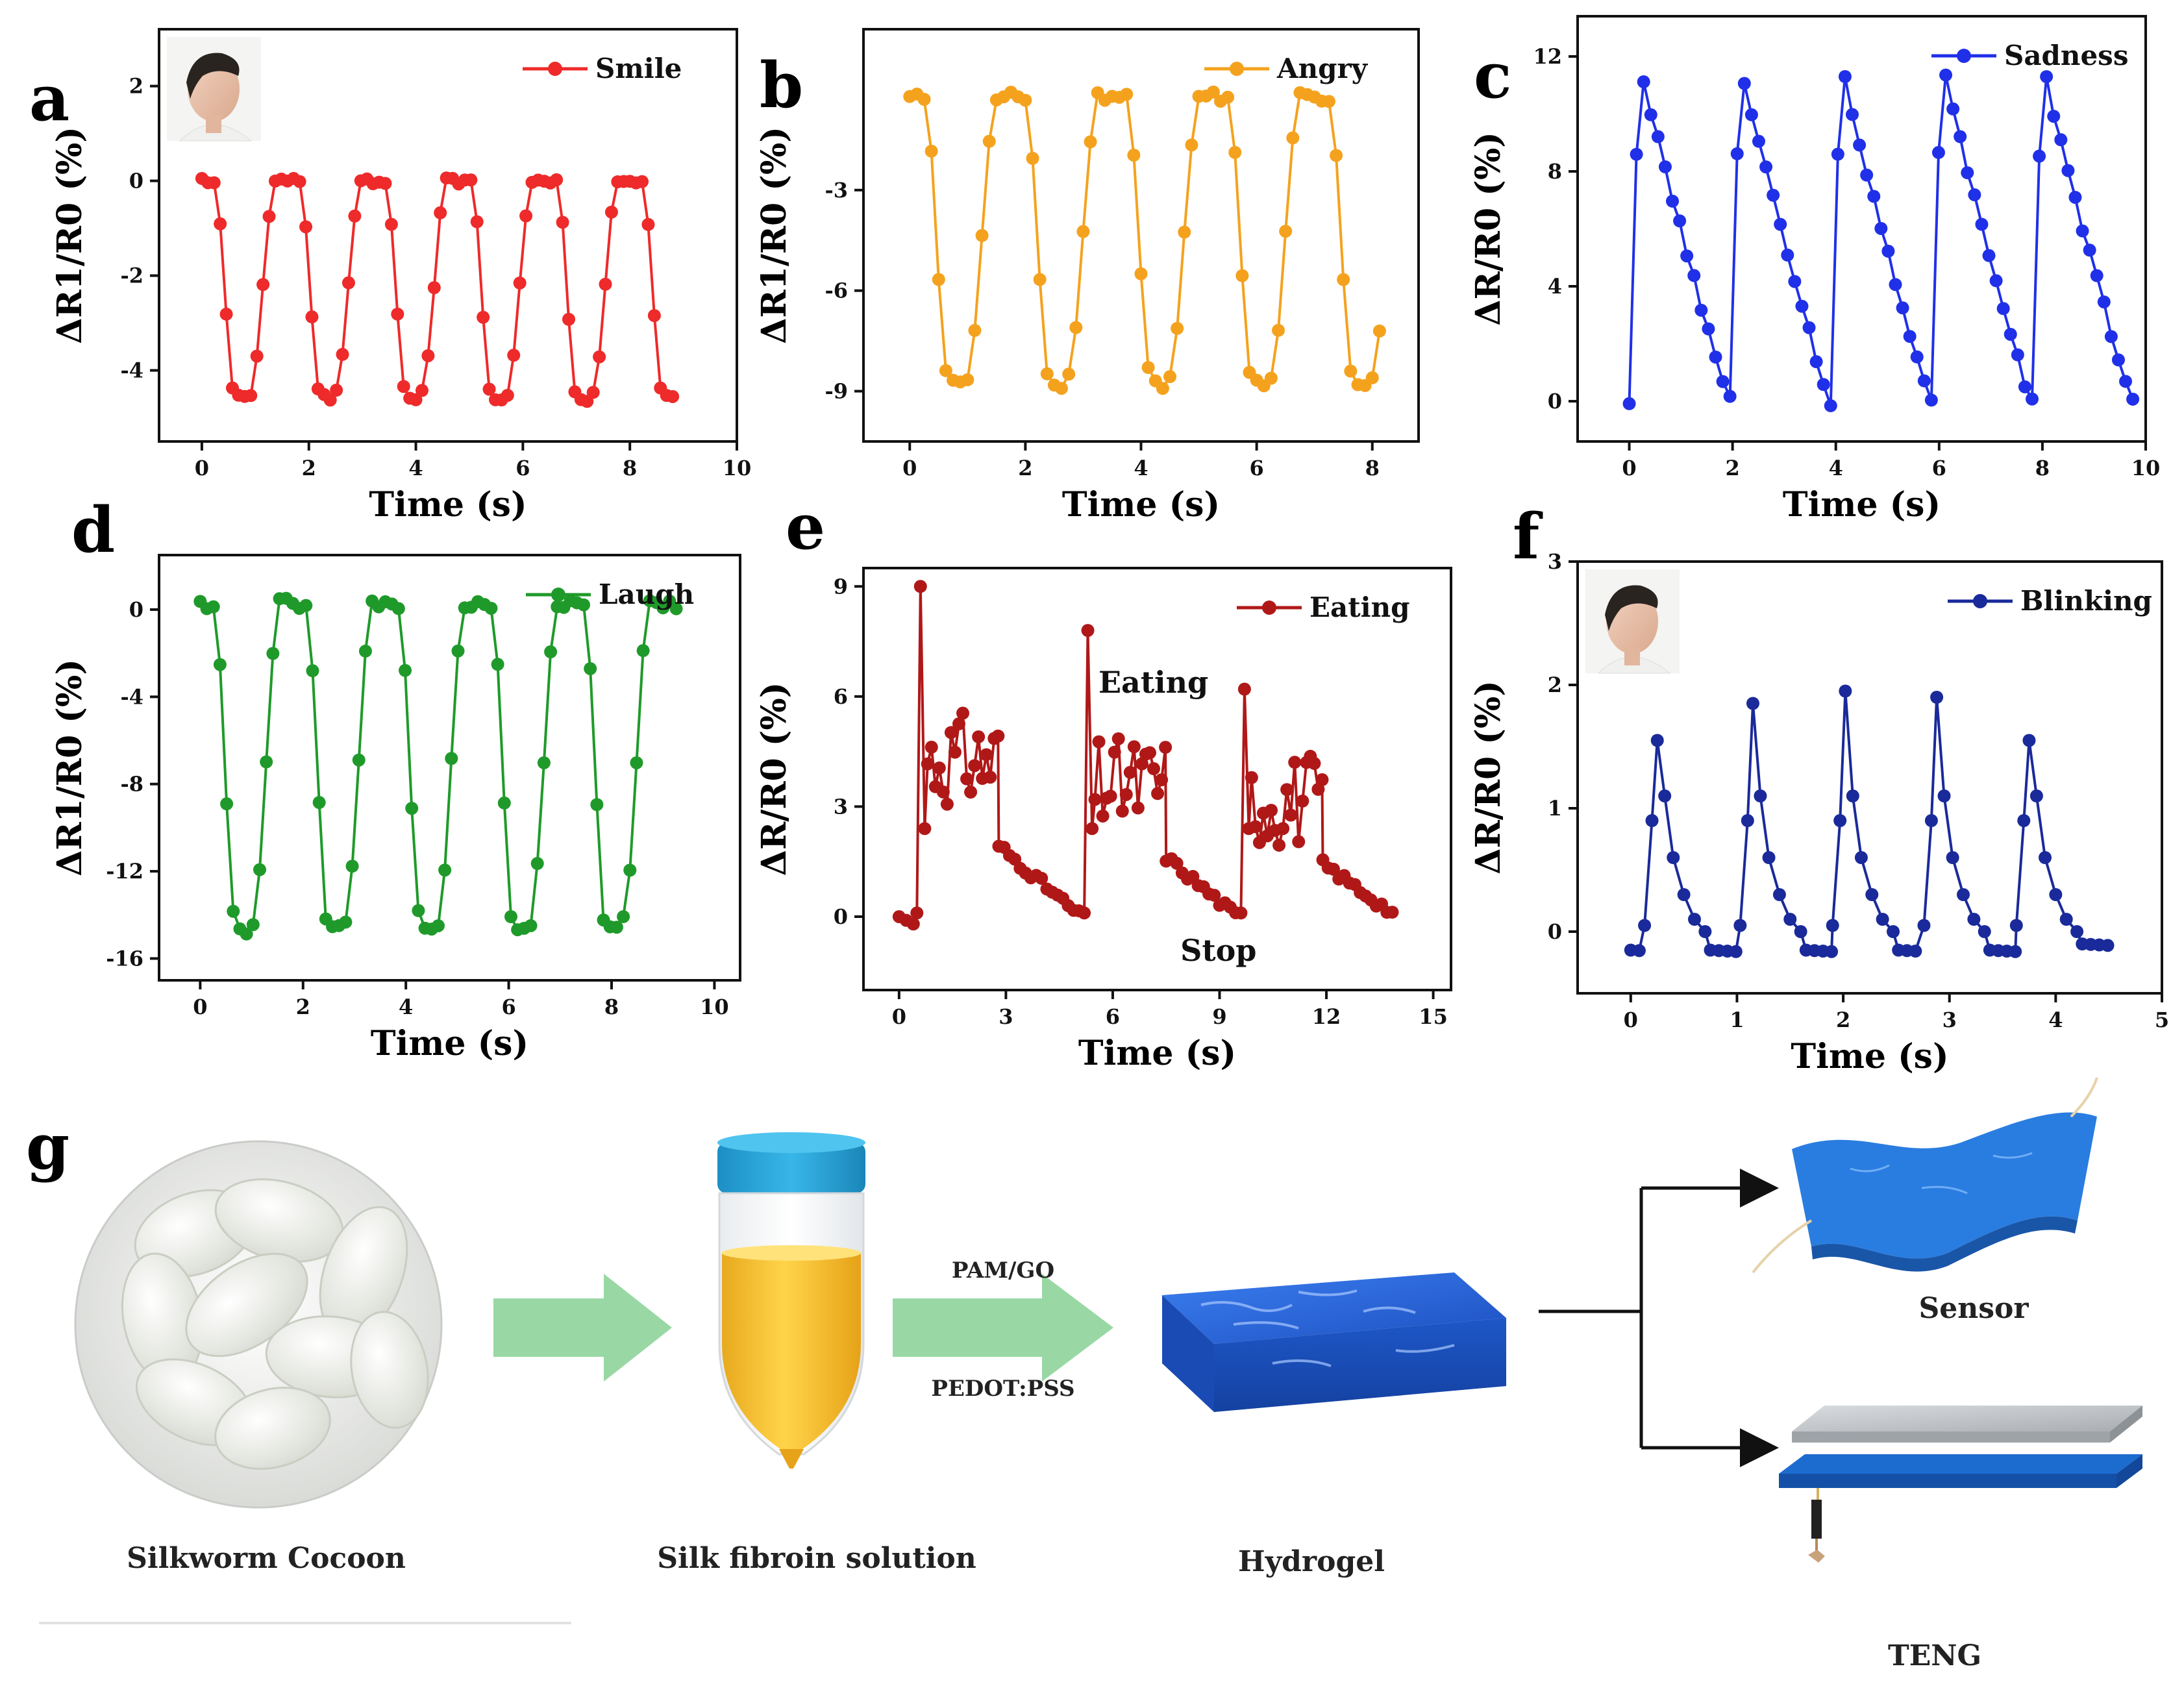 The image size is (2184, 1686). Describe the element at coordinates (1434, 1017) in the screenshot. I see `x-tick-label: 15` at that location.